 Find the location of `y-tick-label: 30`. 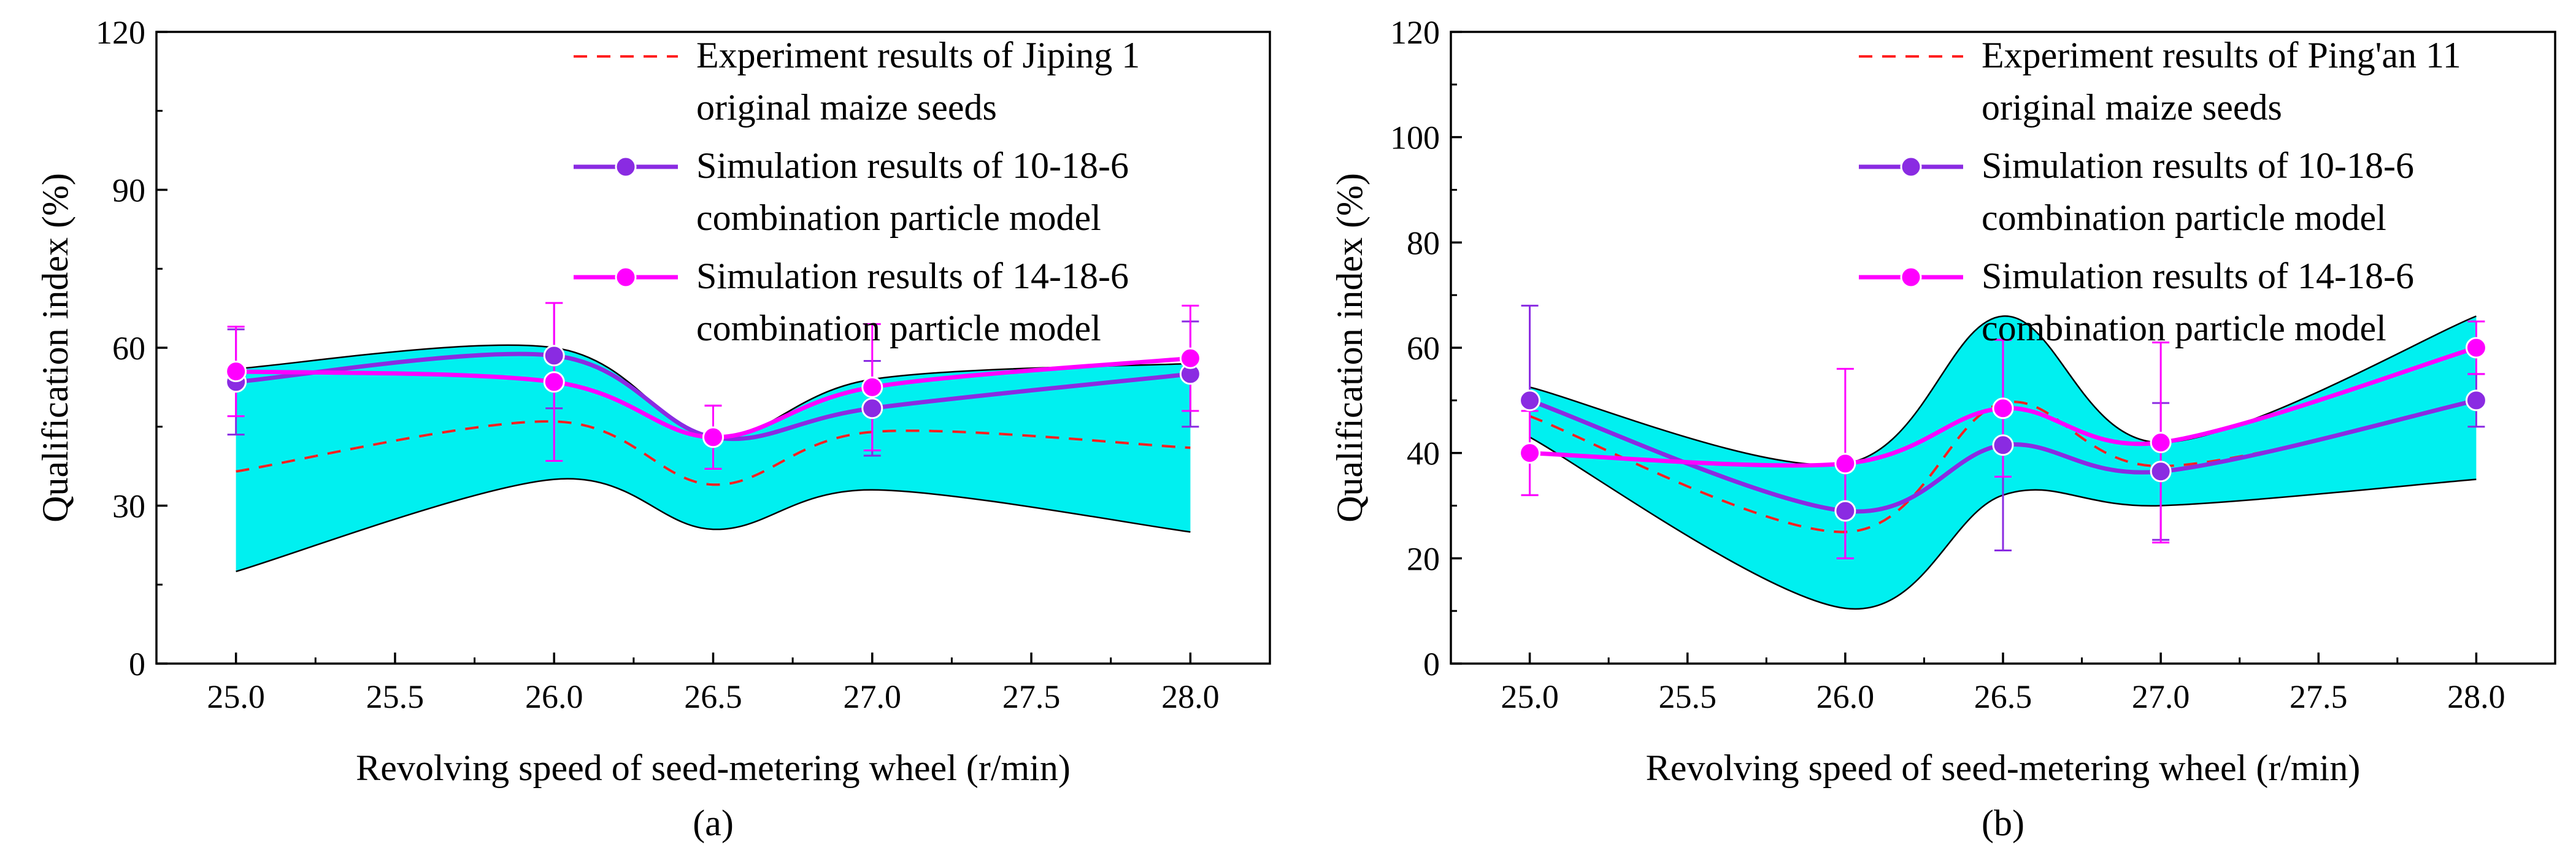

y-tick-label: 30 is located at coordinates (128, 506).